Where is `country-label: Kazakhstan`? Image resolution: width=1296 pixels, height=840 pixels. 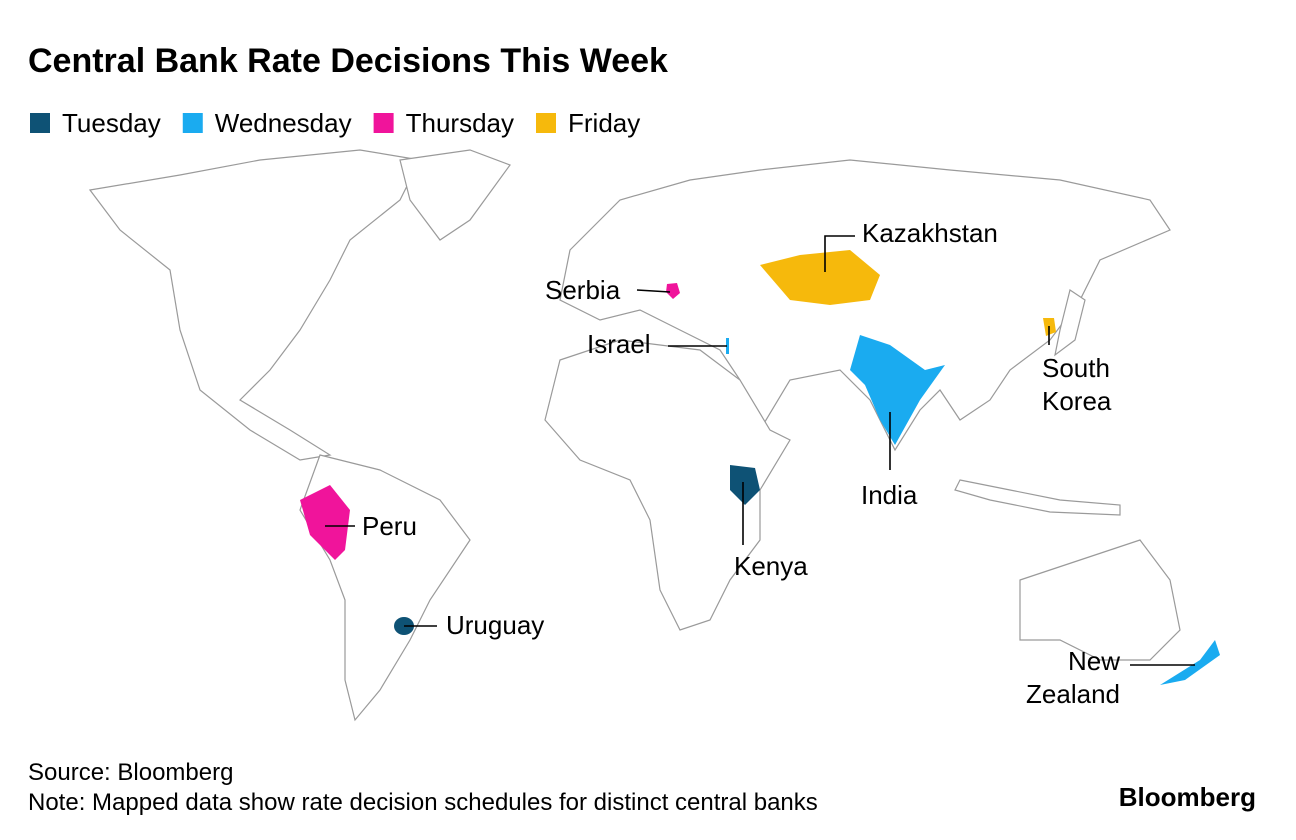
country-label: Kazakhstan is located at coordinates (930, 233).